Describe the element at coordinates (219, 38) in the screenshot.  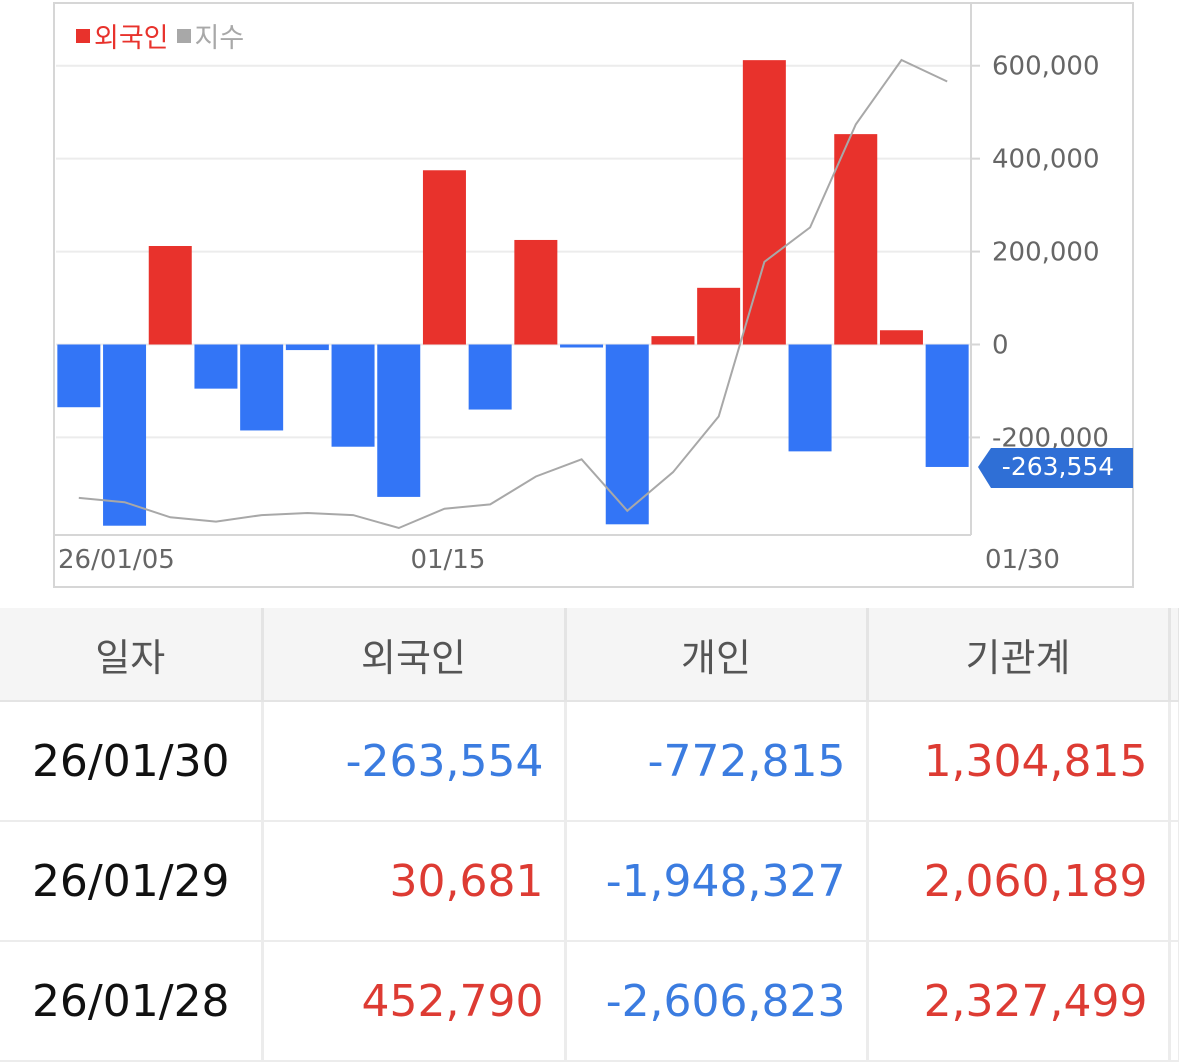
I see `legend-label-index: 지수` at that location.